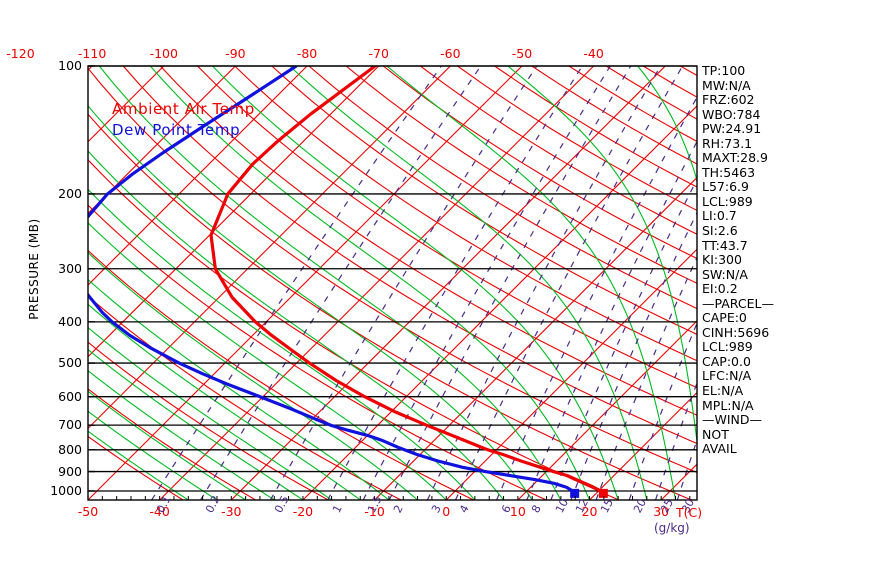 The image size is (870, 564). What do you see at coordinates (722, 260) in the screenshot?
I see `param-ki: KI:300` at bounding box center [722, 260].